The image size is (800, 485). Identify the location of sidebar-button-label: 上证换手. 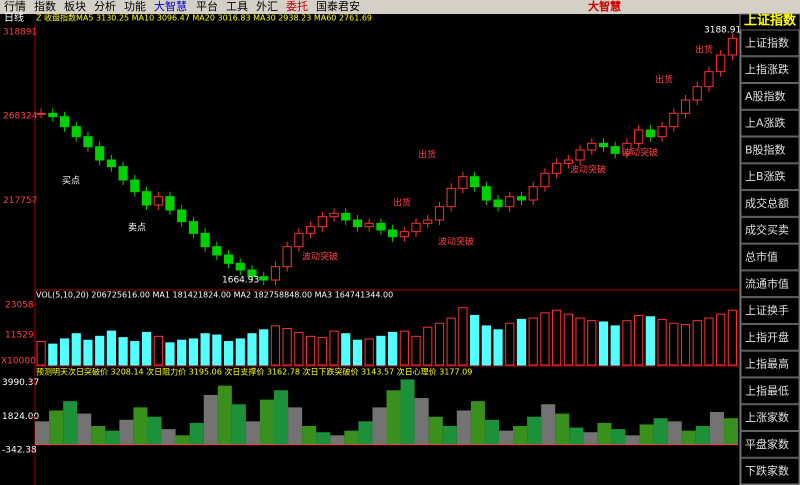
(767, 310).